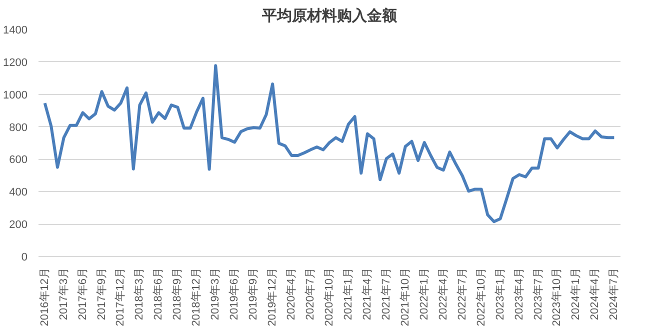  I want to click on x-tick-label: 2022年10月, so click(481, 296).